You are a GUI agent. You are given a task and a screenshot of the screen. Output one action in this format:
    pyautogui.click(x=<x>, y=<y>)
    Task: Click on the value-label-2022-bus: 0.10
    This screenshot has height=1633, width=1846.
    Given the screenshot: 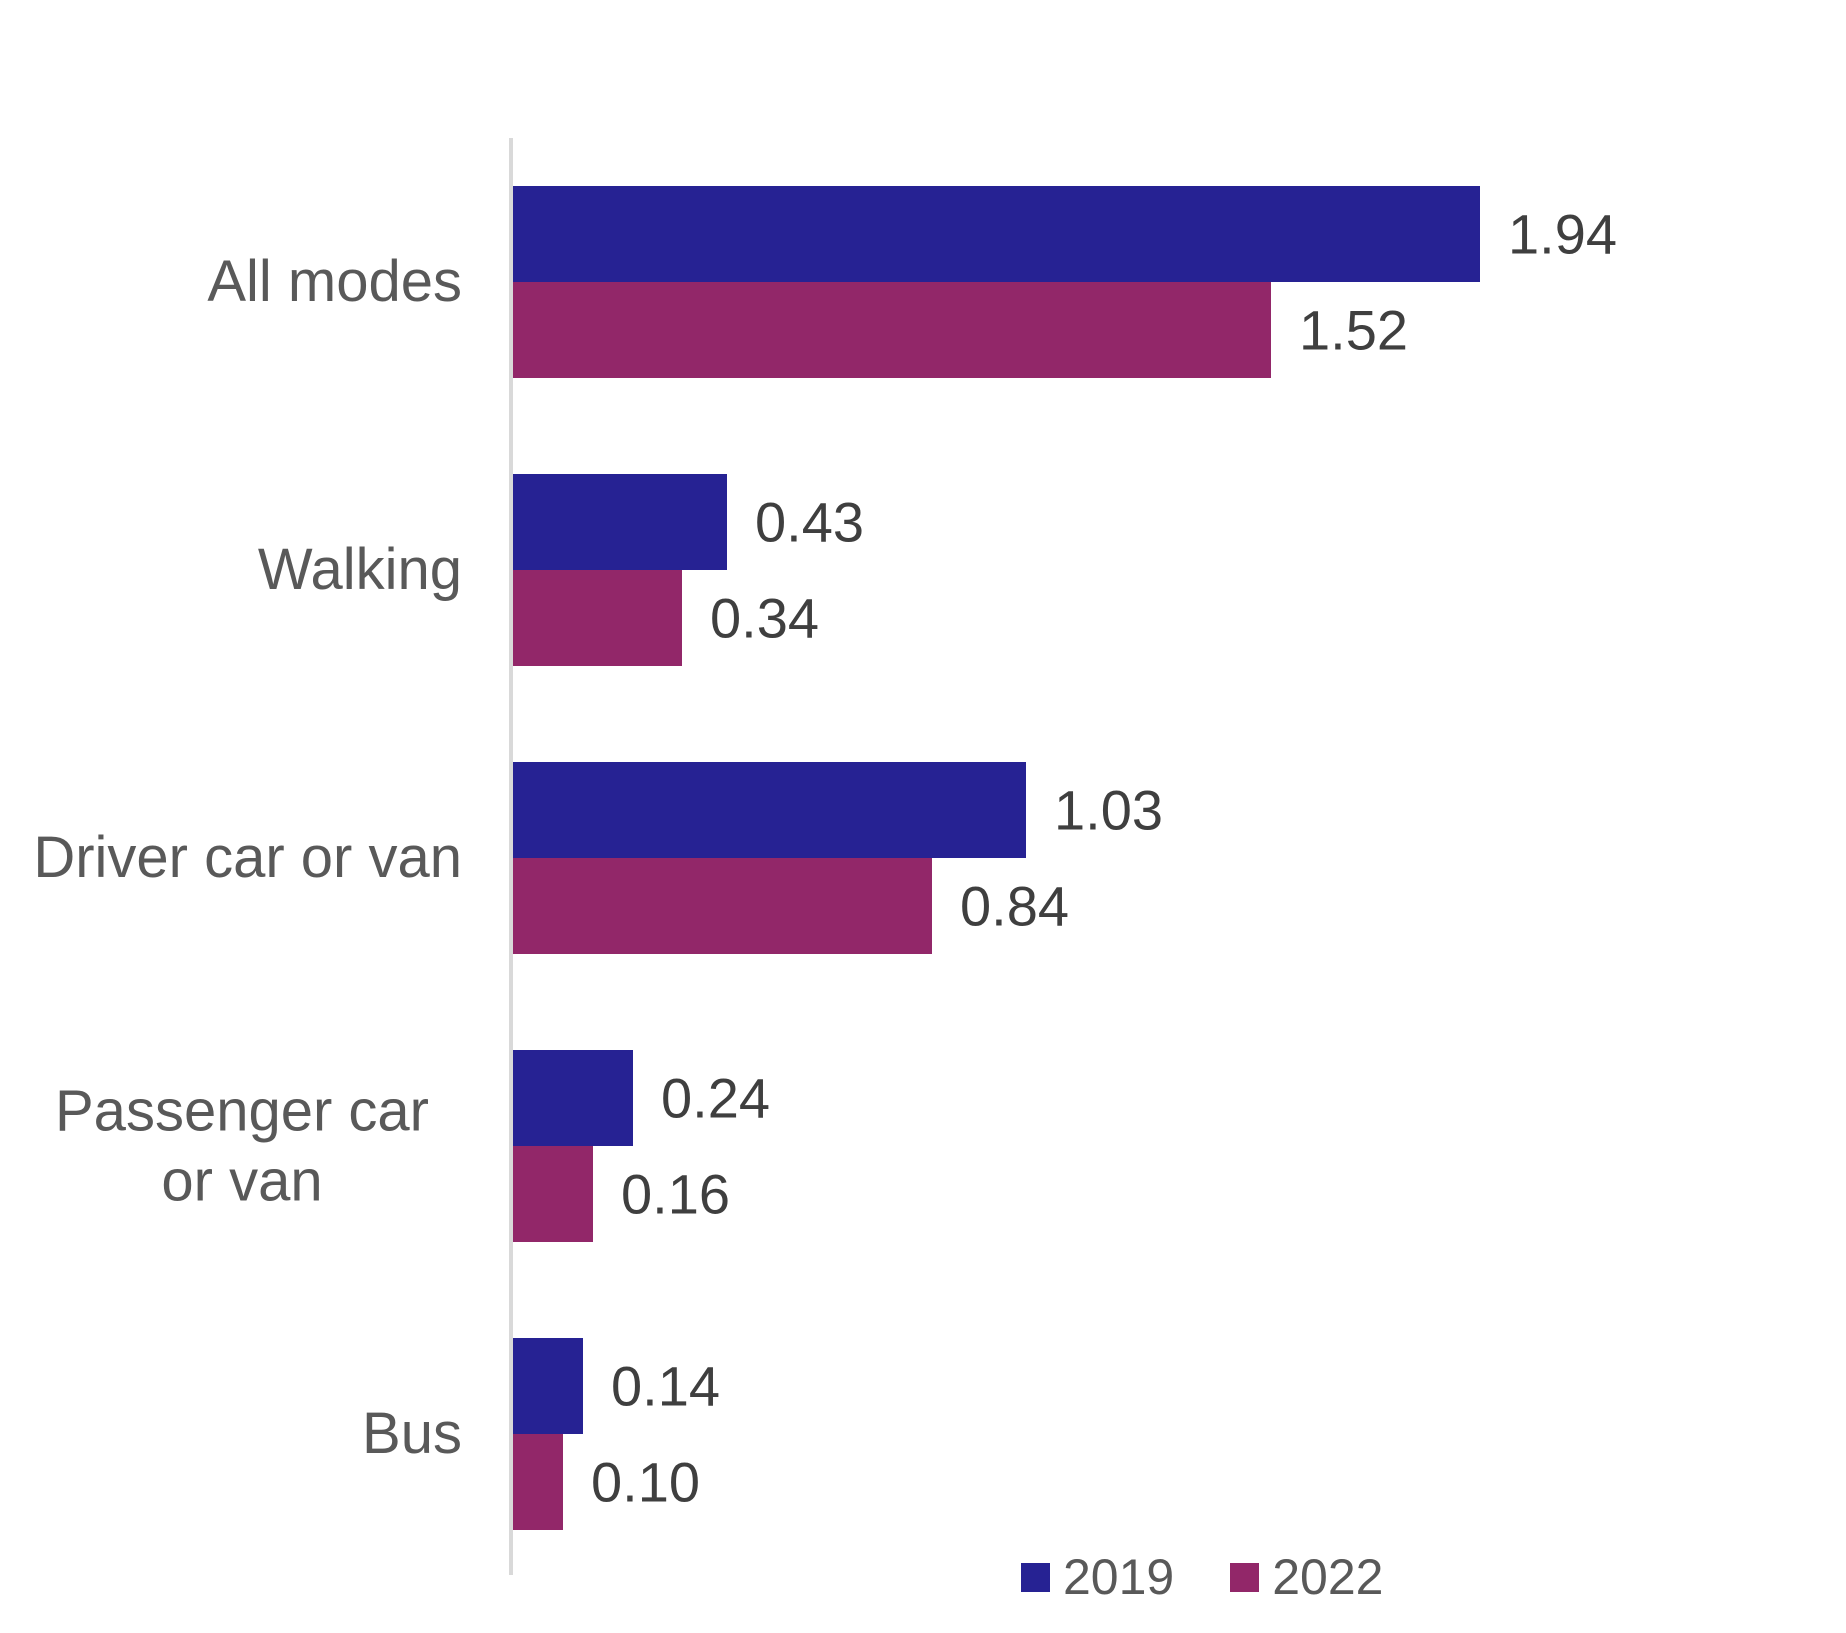 What is the action you would take?
    pyautogui.click(x=645, y=1482)
    